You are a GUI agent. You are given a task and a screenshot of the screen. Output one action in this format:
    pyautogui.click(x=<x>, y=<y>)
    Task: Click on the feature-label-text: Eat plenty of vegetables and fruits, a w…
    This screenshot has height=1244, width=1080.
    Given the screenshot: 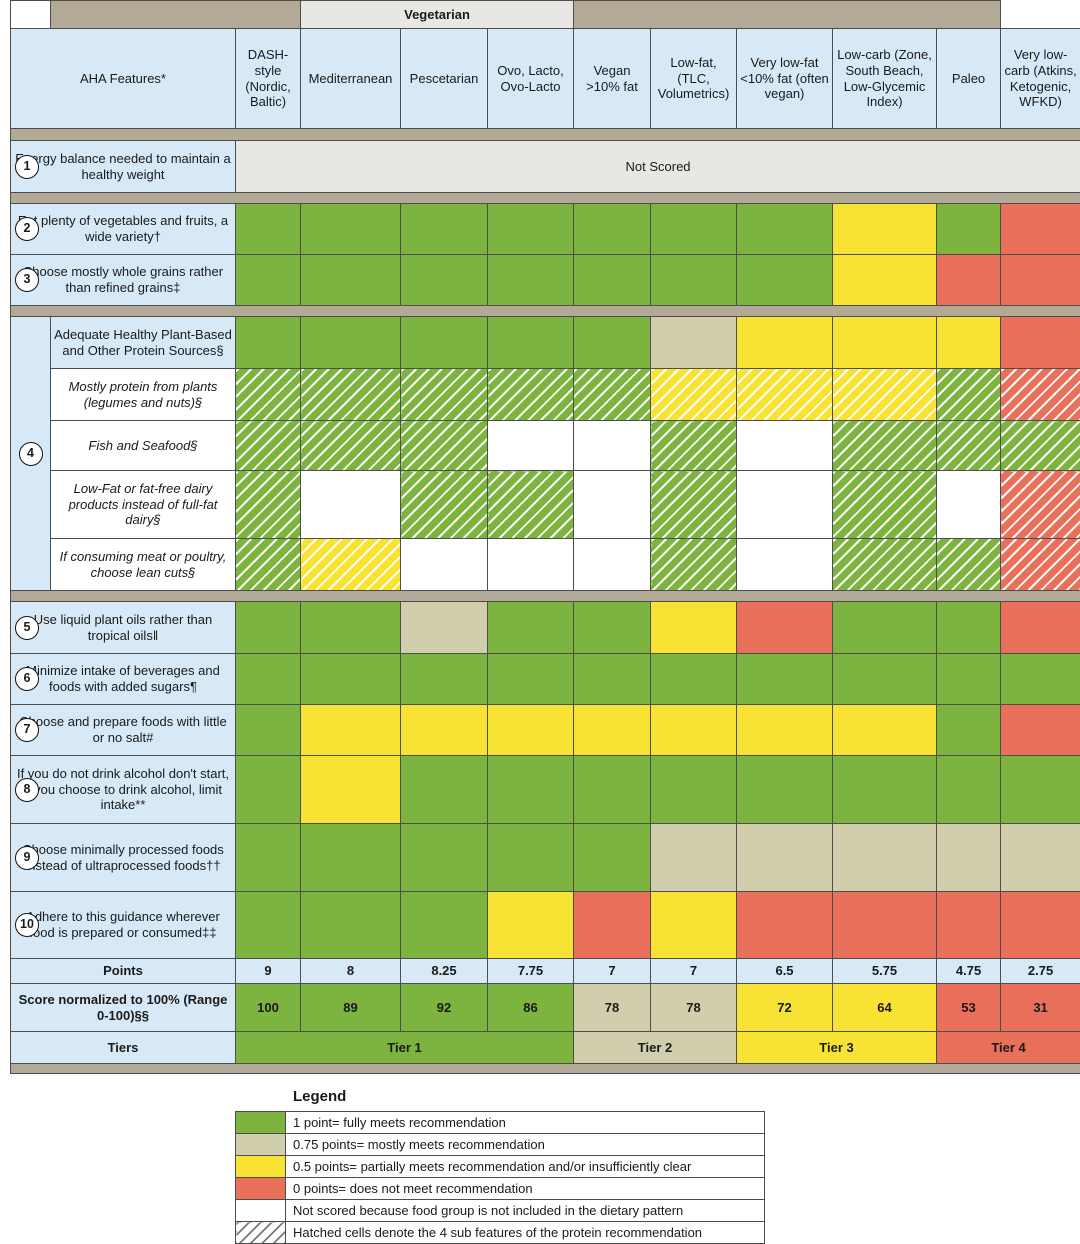 What is the action you would take?
    pyautogui.click(x=123, y=228)
    